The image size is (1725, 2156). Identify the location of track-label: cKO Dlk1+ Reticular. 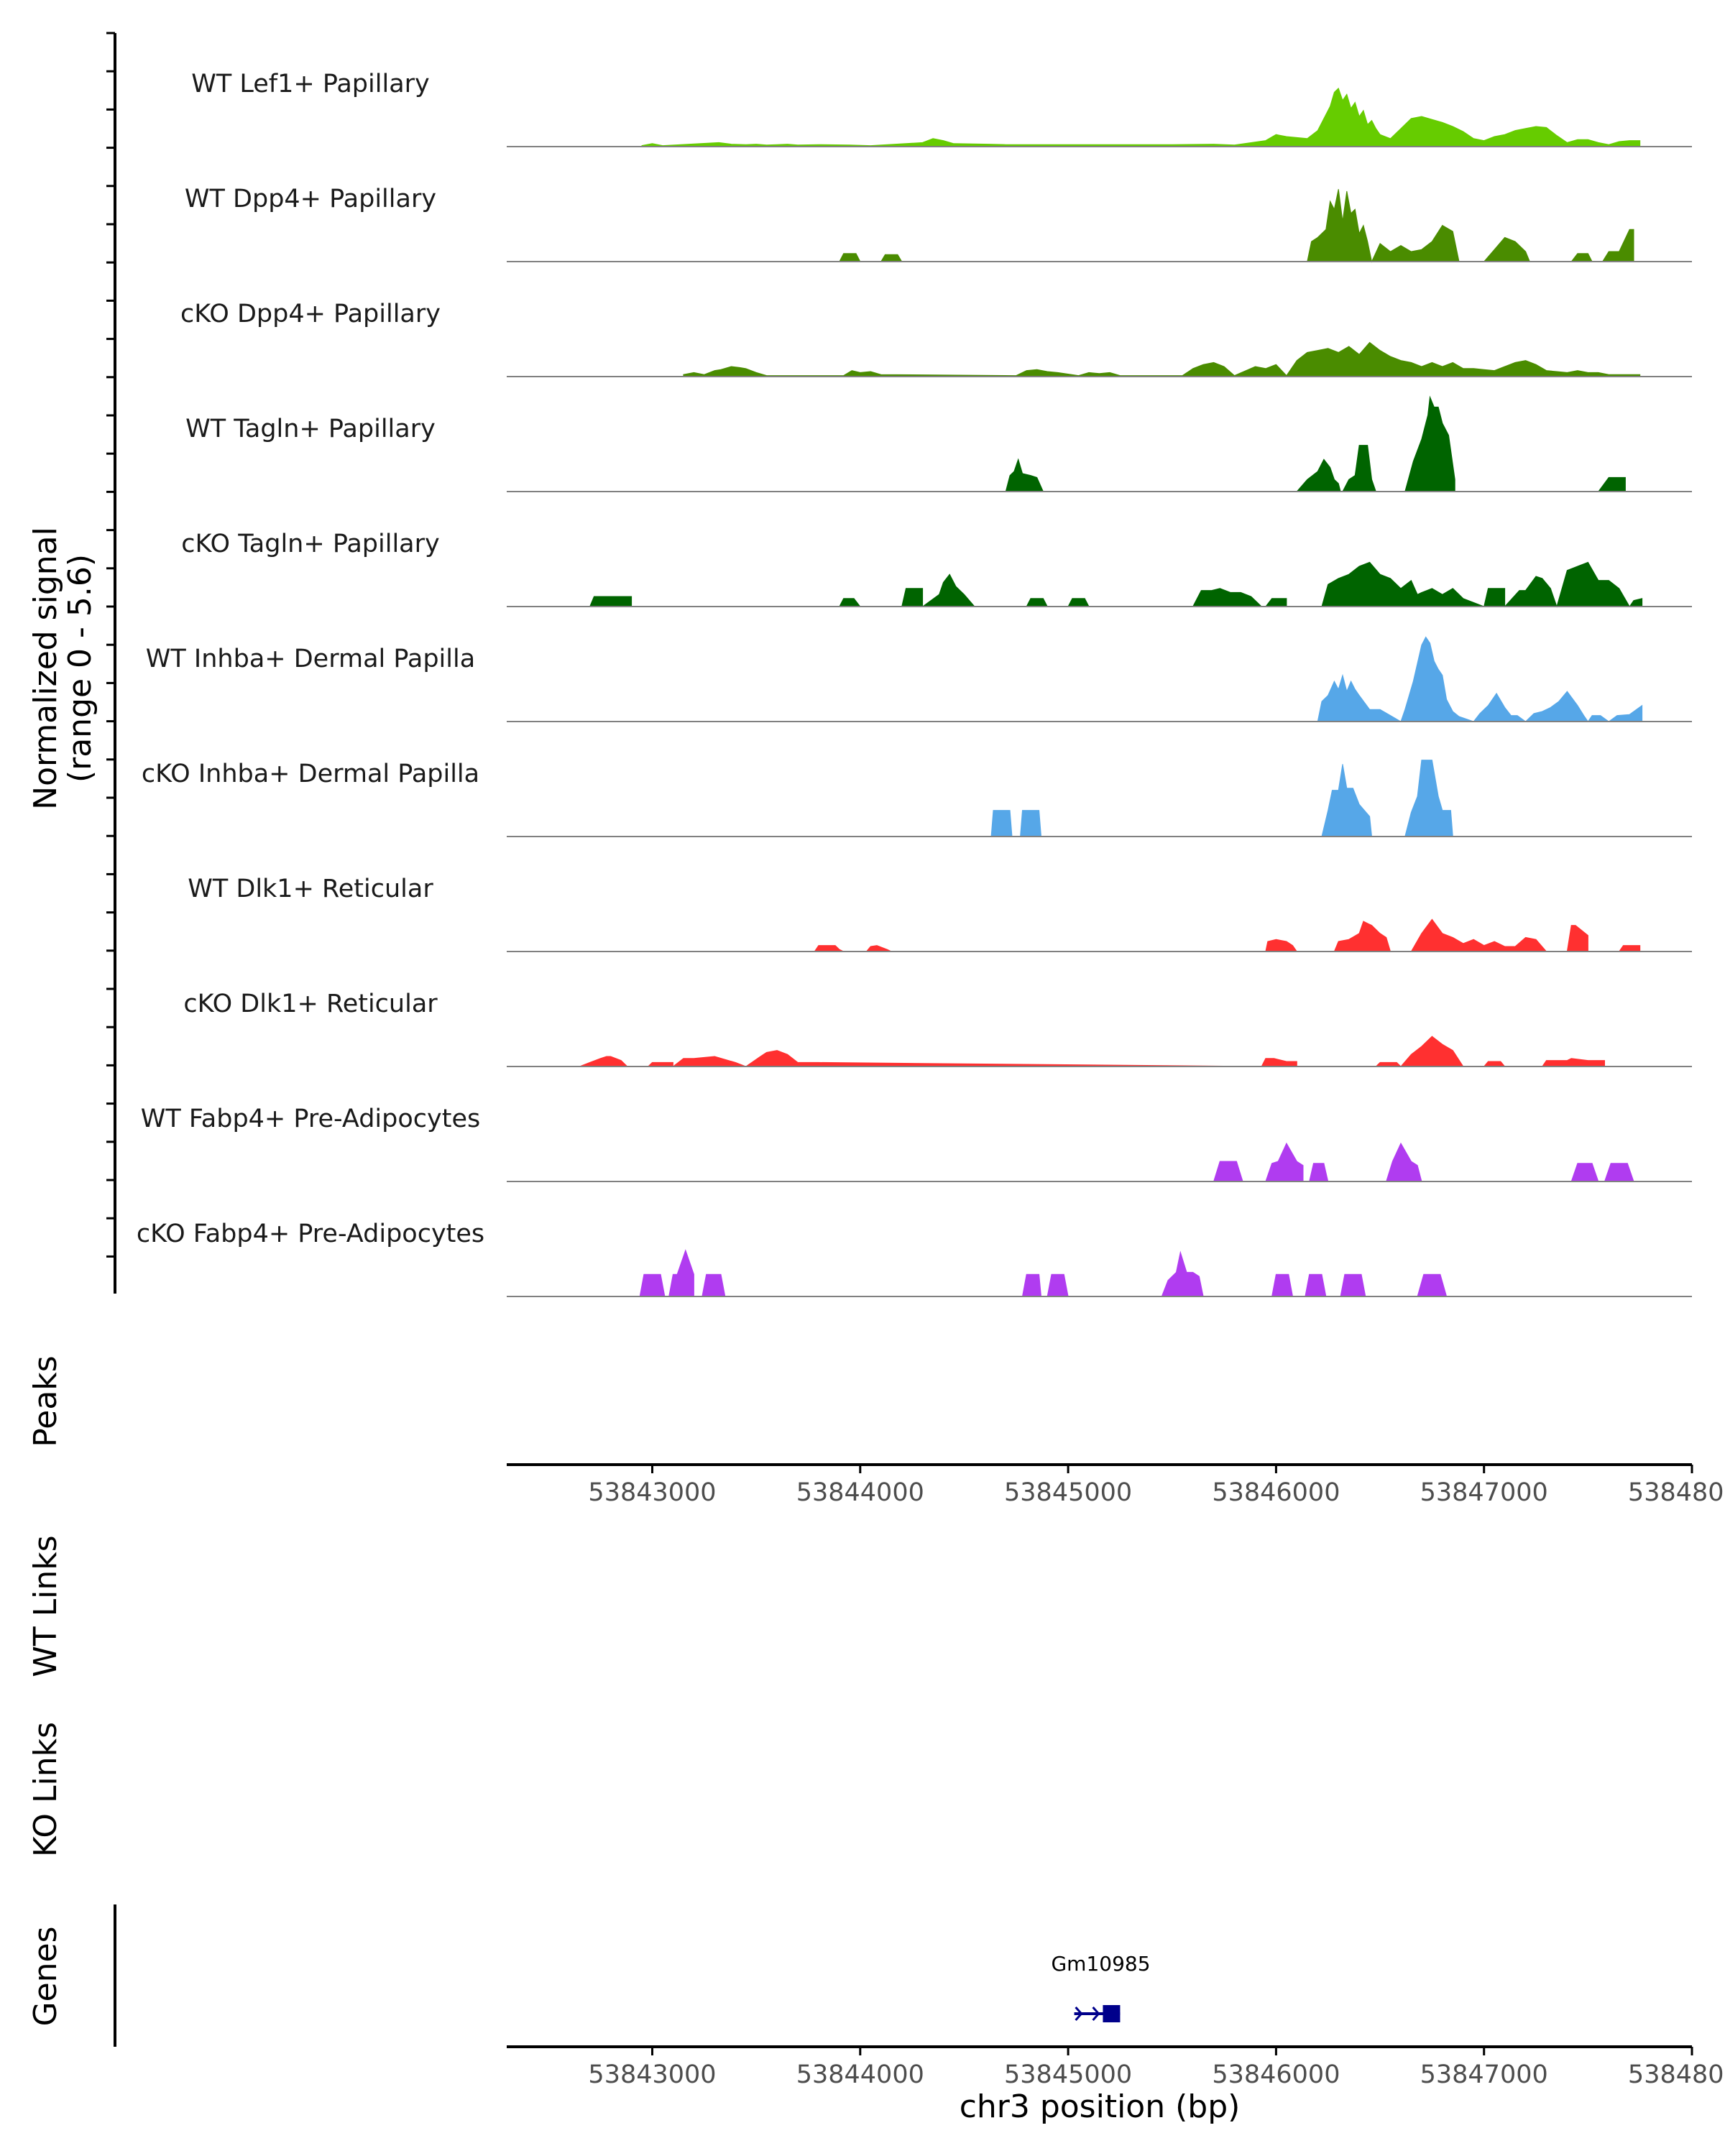
(310, 1004).